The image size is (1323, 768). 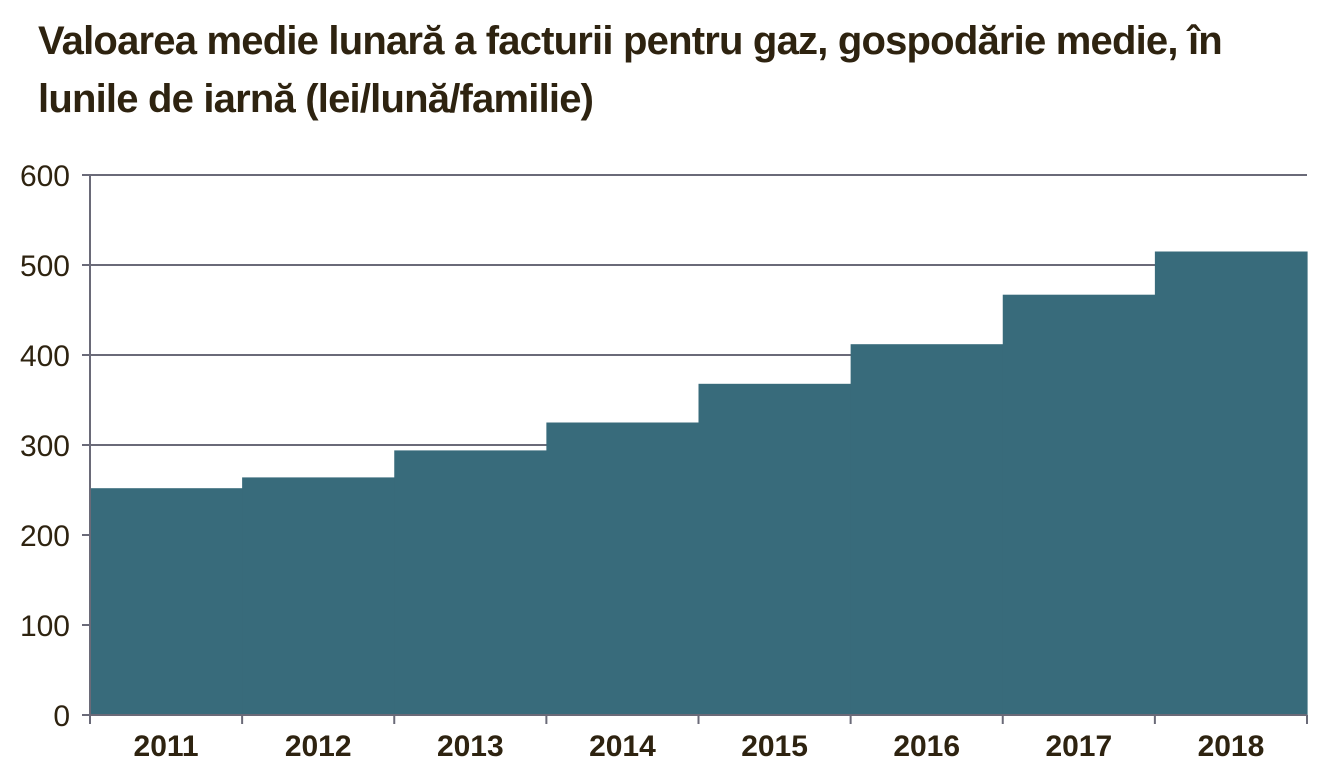 I want to click on bar-2017, so click(x=1079, y=504).